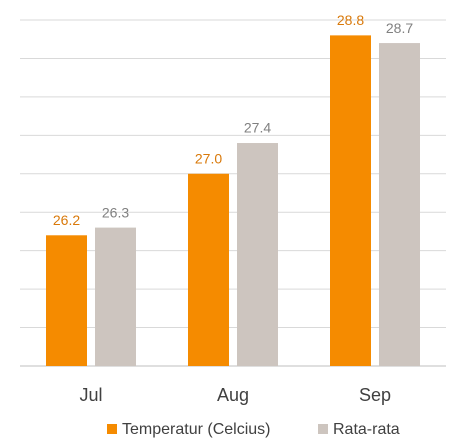 Image resolution: width=461 pixels, height=448 pixels. What do you see at coordinates (399, 28) in the screenshot?
I see `data-label: 28.7` at bounding box center [399, 28].